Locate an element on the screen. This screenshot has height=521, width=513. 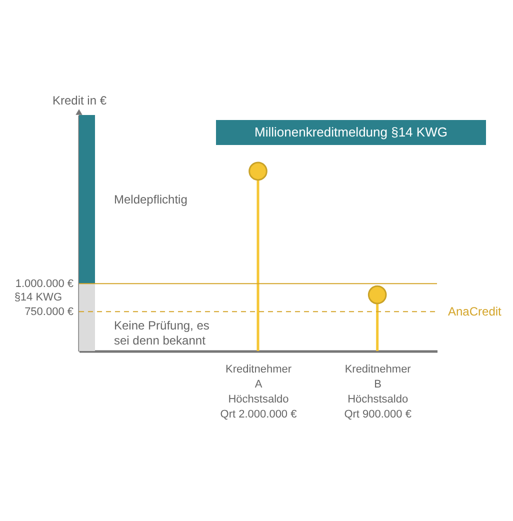
x-tick-label: Kreditnehmer B Höchstsaldo Qrt 900.000 € is located at coordinates (378, 392).